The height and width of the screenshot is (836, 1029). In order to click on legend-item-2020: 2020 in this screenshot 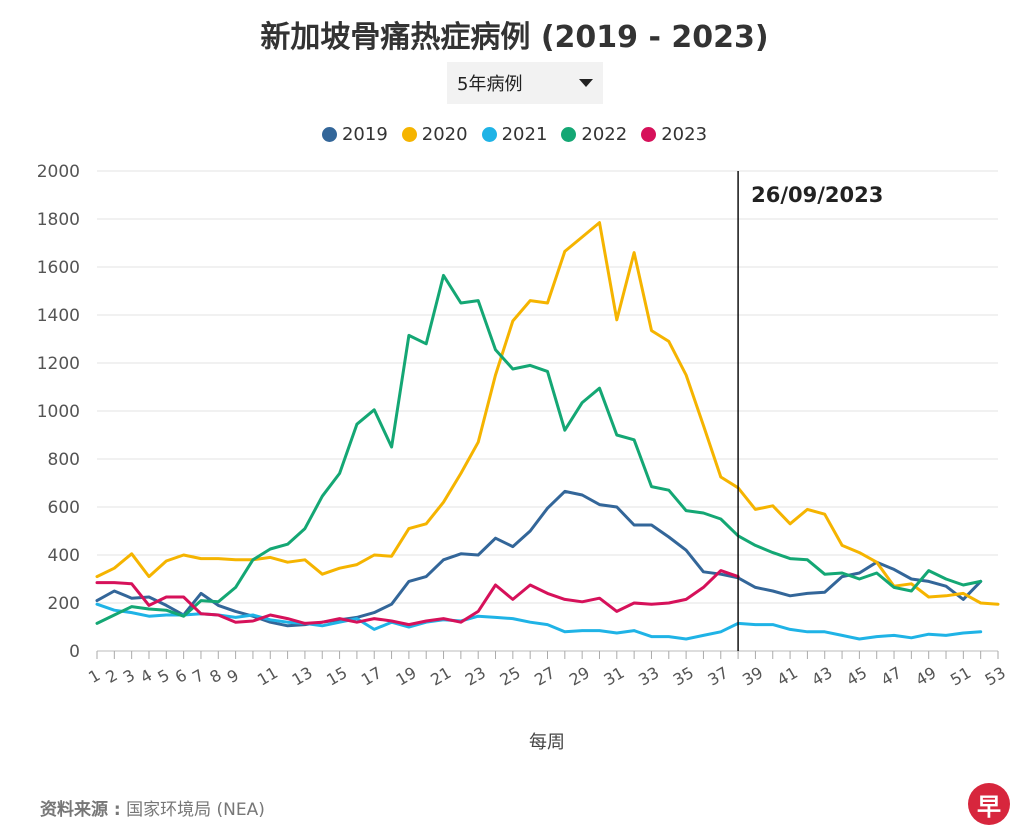, I will do `click(434, 134)`.